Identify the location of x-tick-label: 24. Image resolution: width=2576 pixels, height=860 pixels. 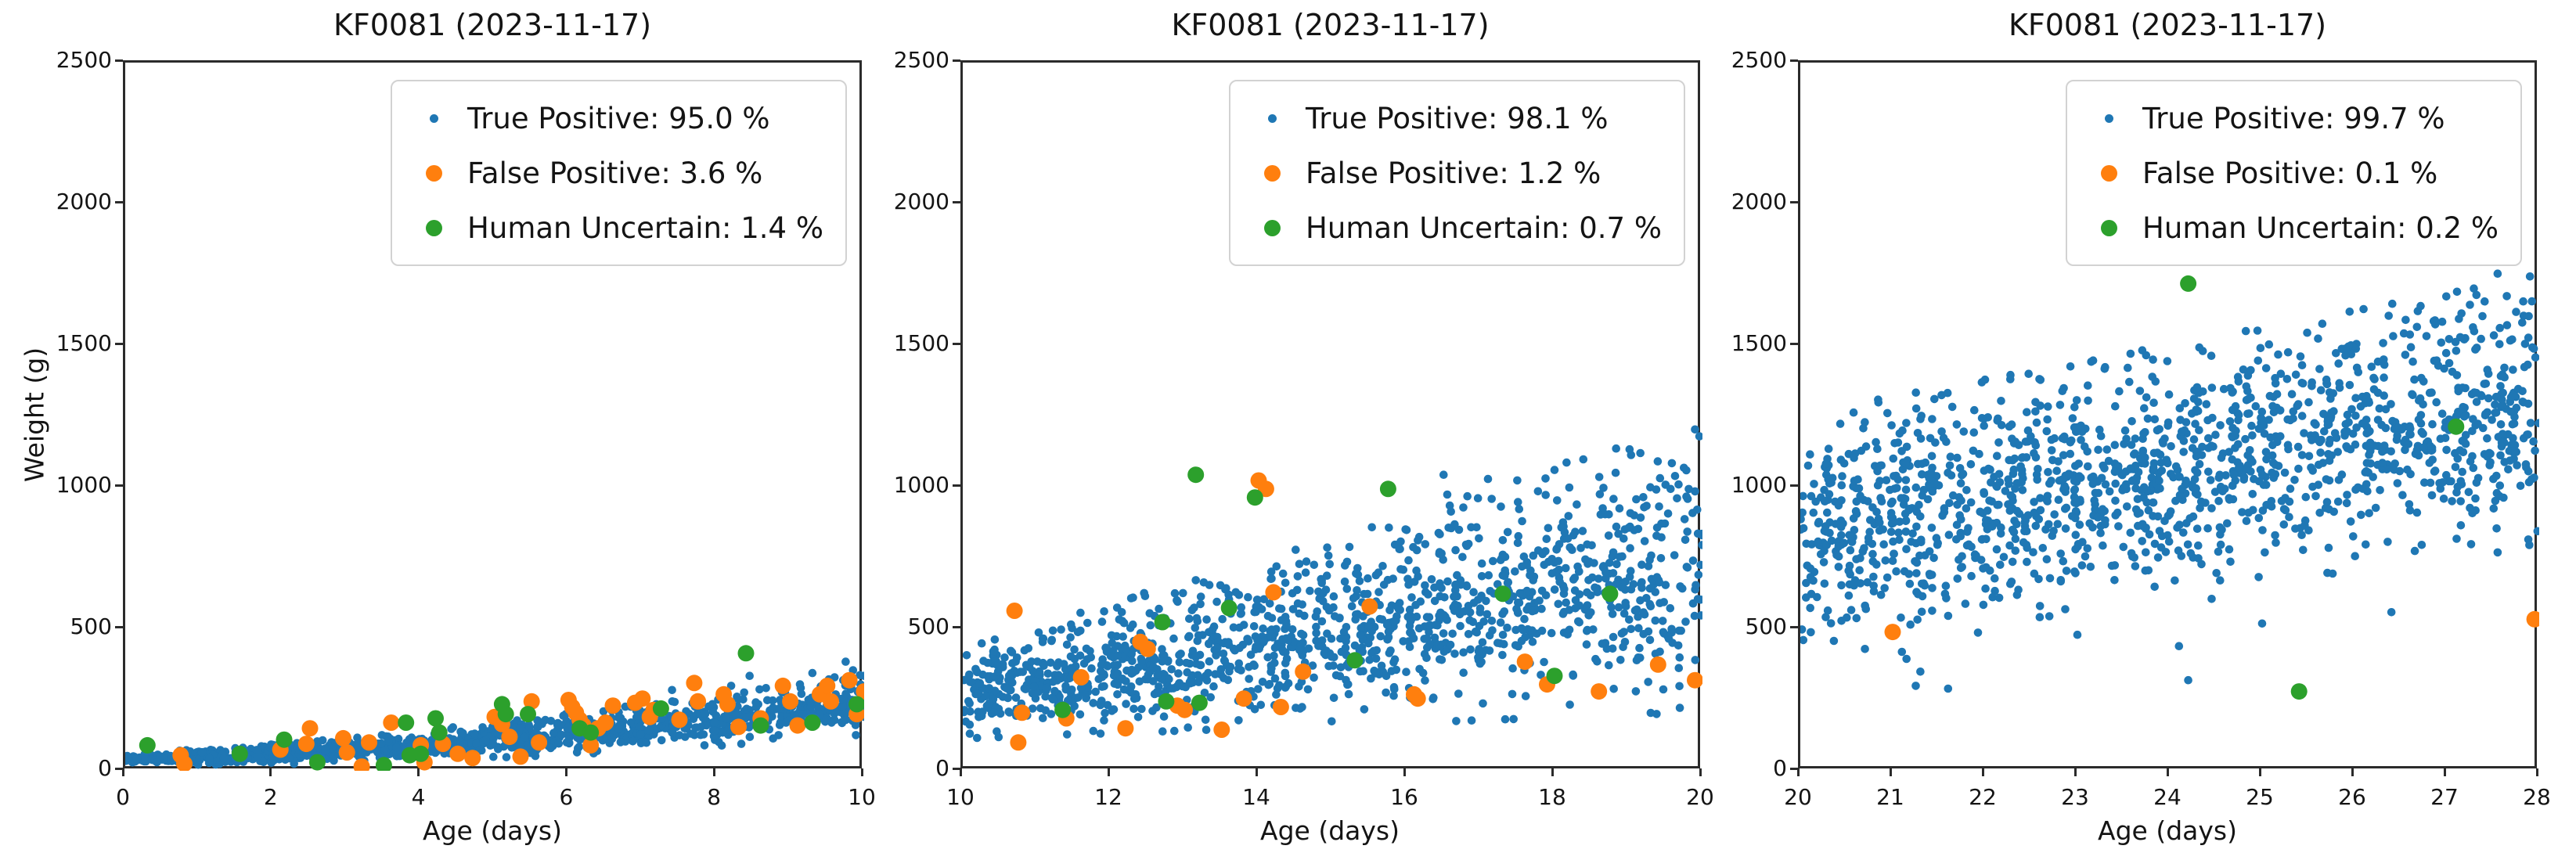
(2167, 797).